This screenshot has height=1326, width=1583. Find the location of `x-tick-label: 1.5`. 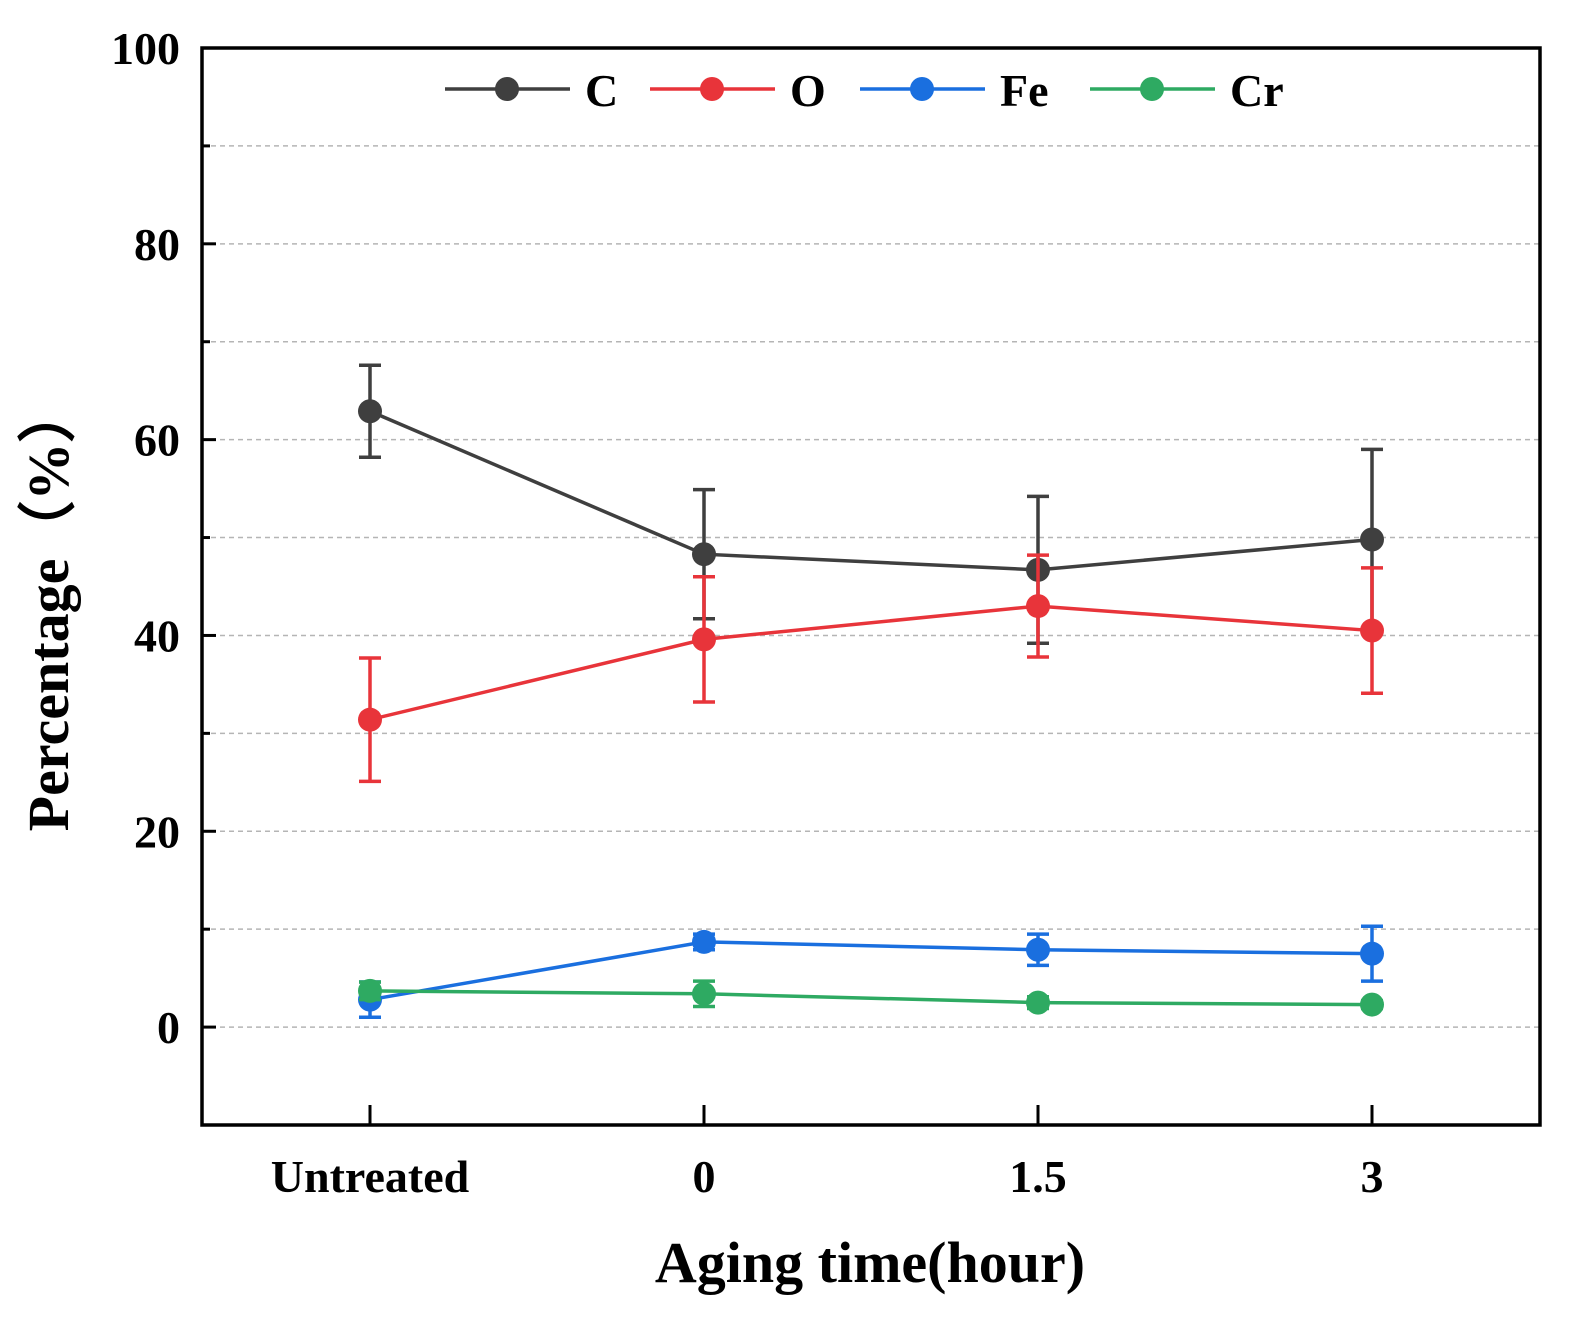

x-tick-label: 1.5 is located at coordinates (1038, 1176).